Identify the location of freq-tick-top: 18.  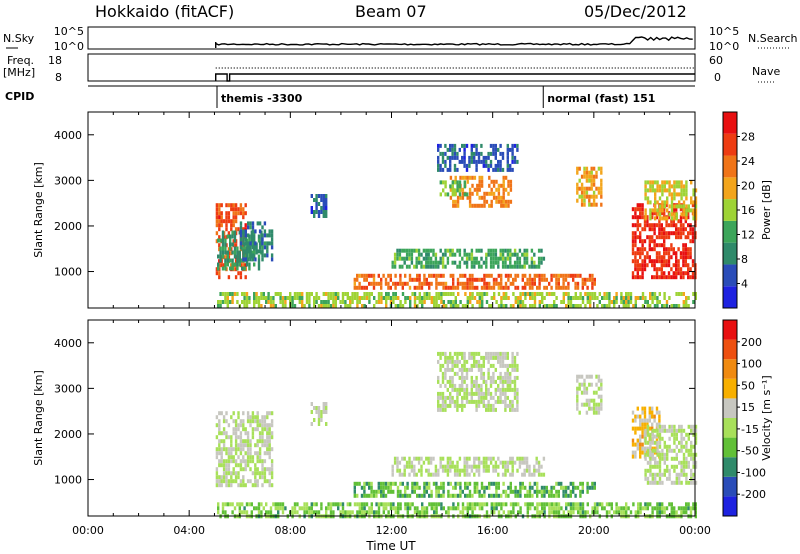
(55, 60).